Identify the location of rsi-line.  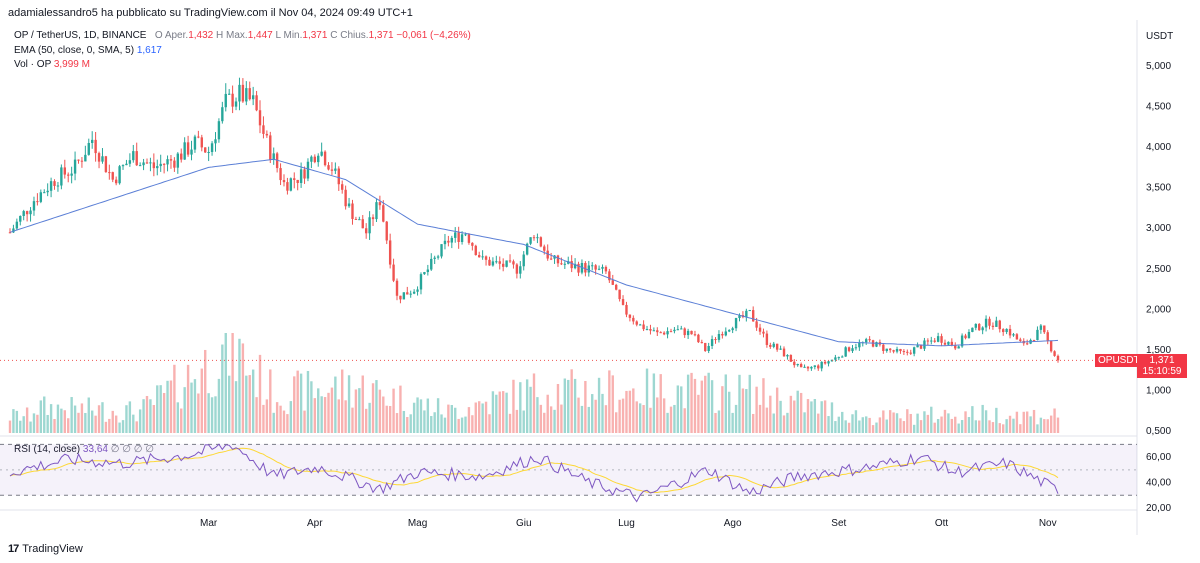
(534, 473).